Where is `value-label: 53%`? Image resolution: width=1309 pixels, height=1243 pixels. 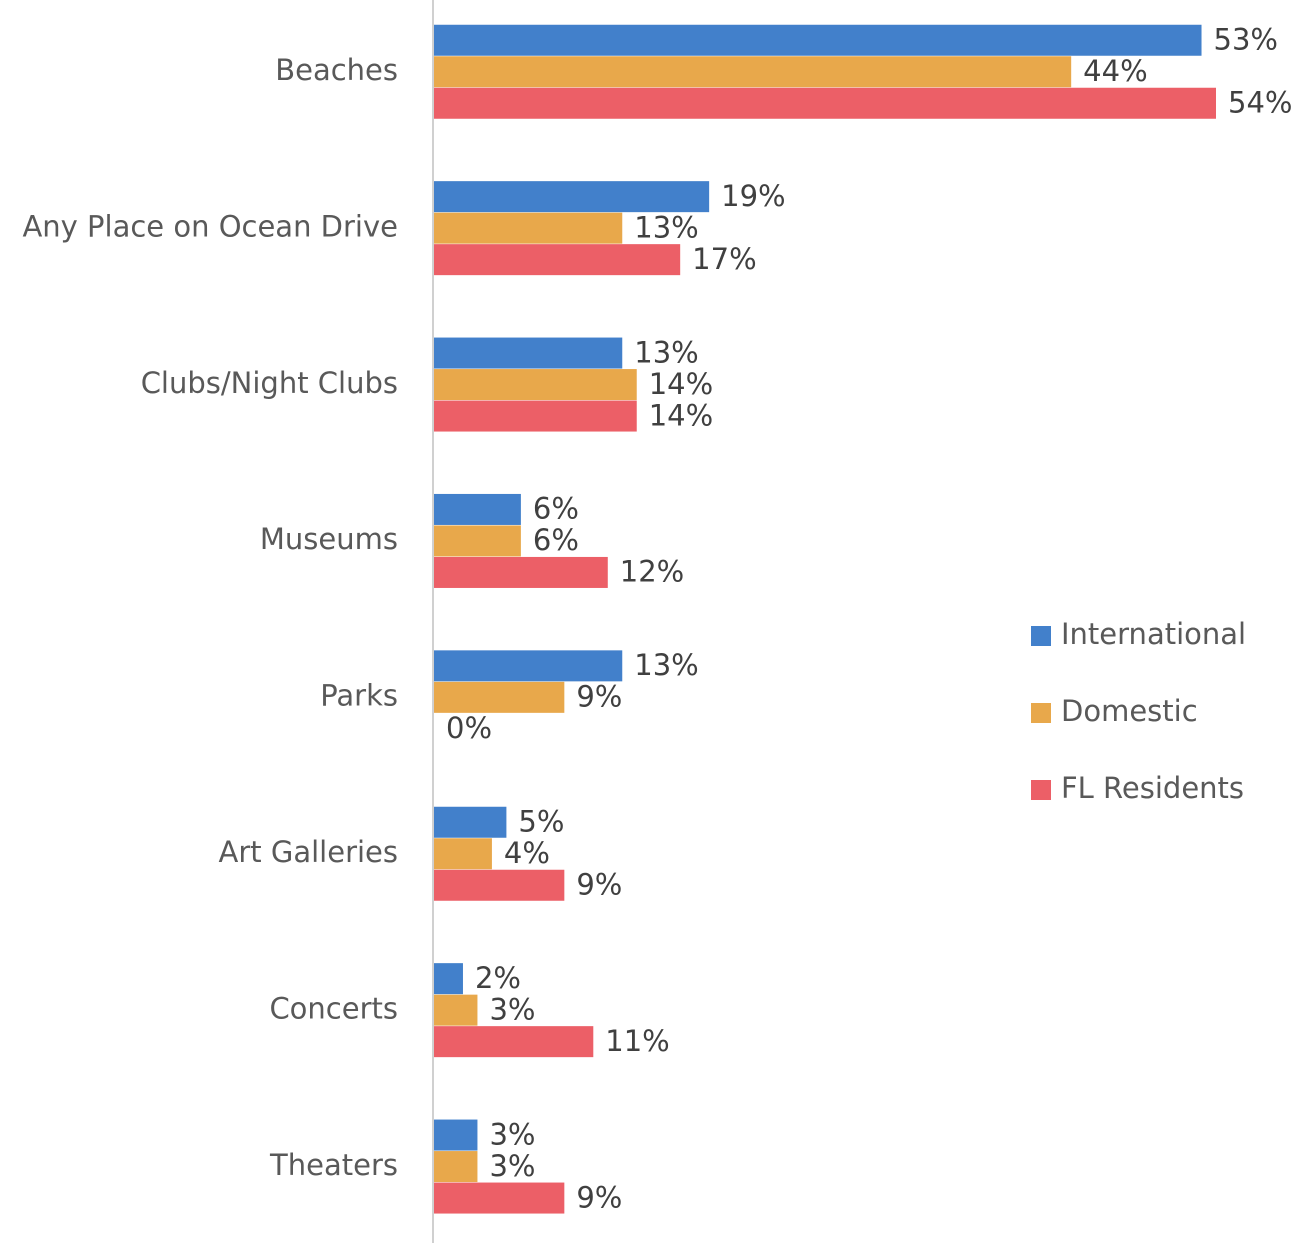 value-label: 53% is located at coordinates (1246, 40).